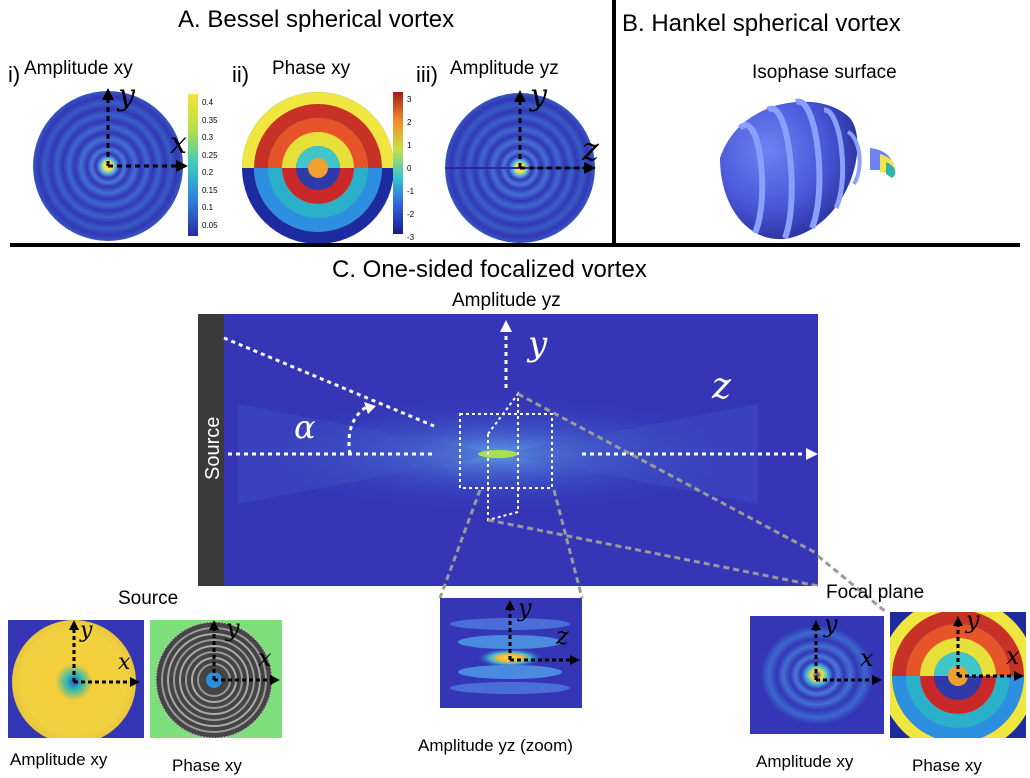  What do you see at coordinates (207, 765) in the screenshot?
I see `inset-2-caption: Phase xy` at bounding box center [207, 765].